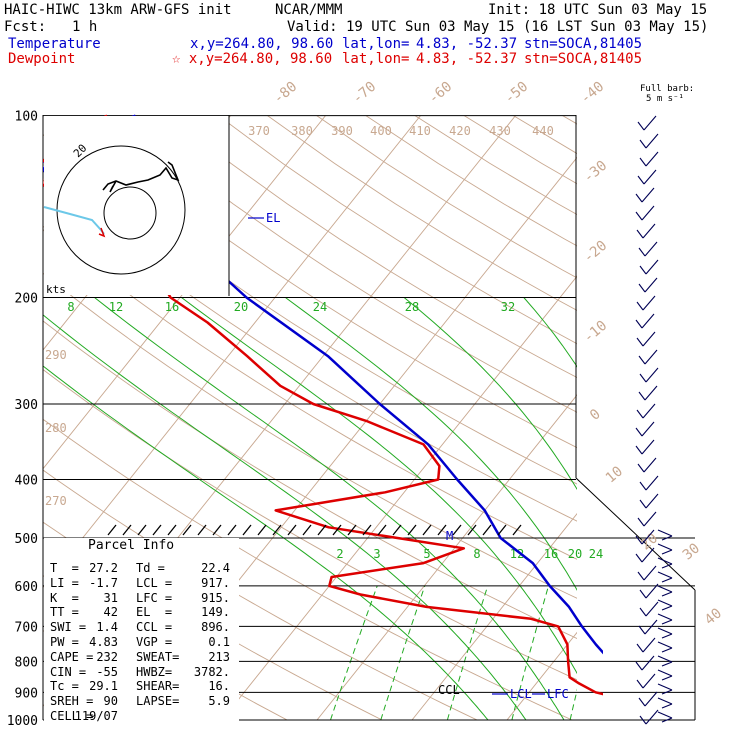 This screenshot has width=740, height=740. Describe the element at coordinates (467, 59) in the screenshot. I see `dewpoint-latlon-value: 4.83, -52.37` at that location.